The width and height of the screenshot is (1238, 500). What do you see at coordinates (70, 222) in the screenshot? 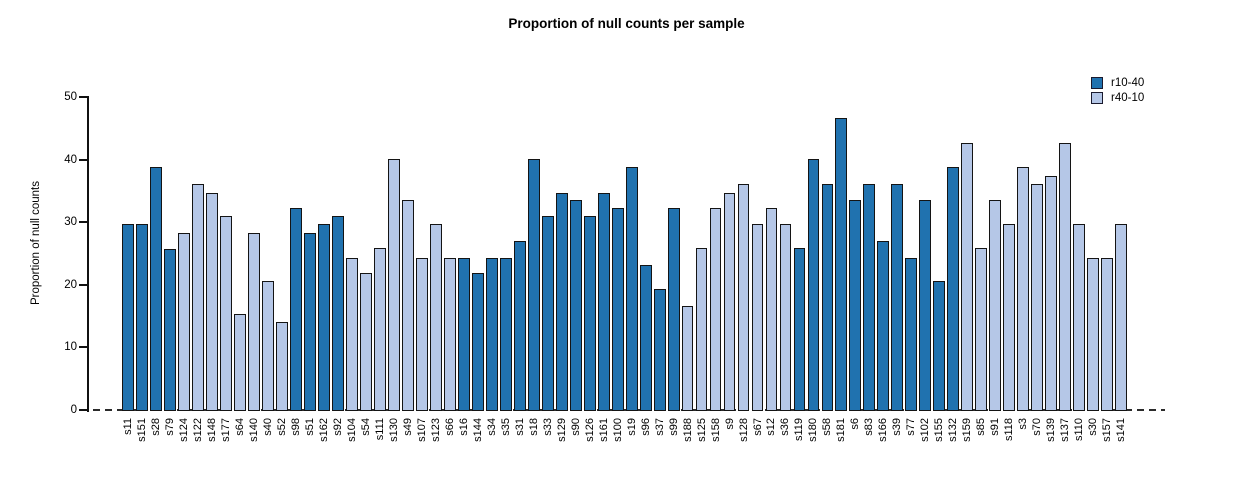
I see `y-tick-label: 30` at bounding box center [70, 222].